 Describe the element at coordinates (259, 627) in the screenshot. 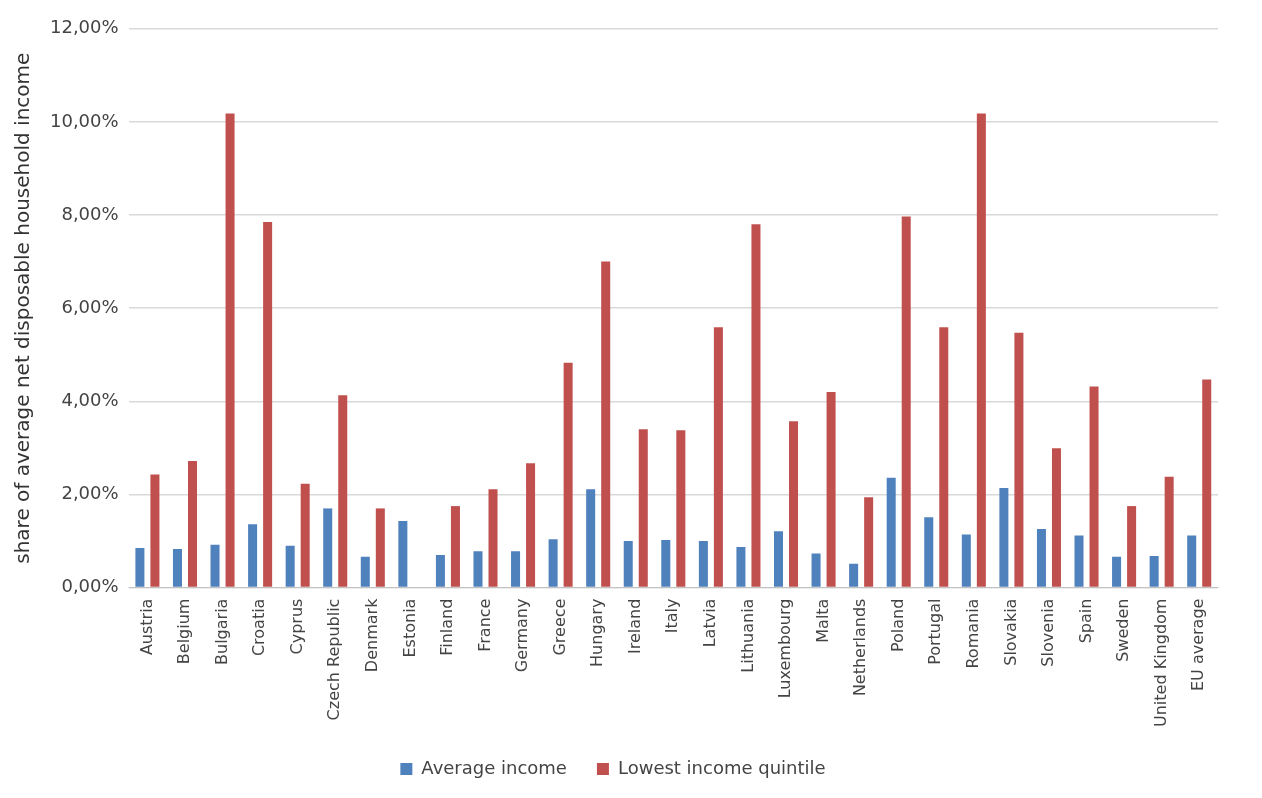

I see `x-tick-label: Croatia` at that location.